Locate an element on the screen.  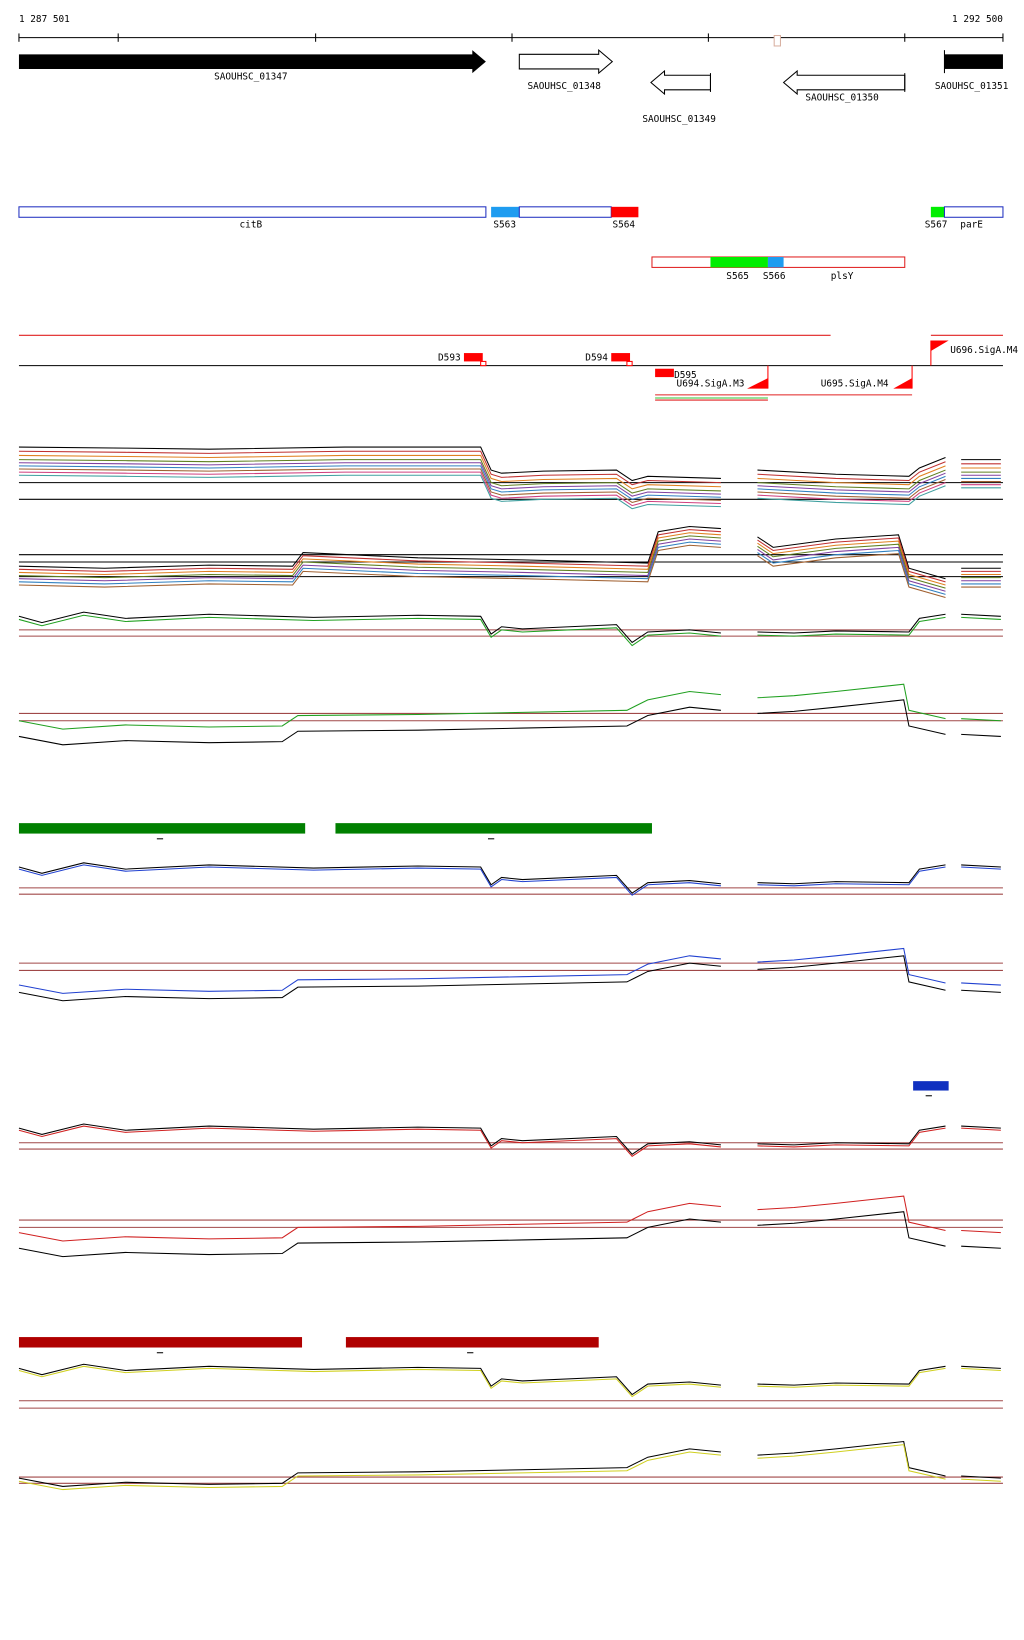
segment-label: plsY is located at coordinates (842, 276).